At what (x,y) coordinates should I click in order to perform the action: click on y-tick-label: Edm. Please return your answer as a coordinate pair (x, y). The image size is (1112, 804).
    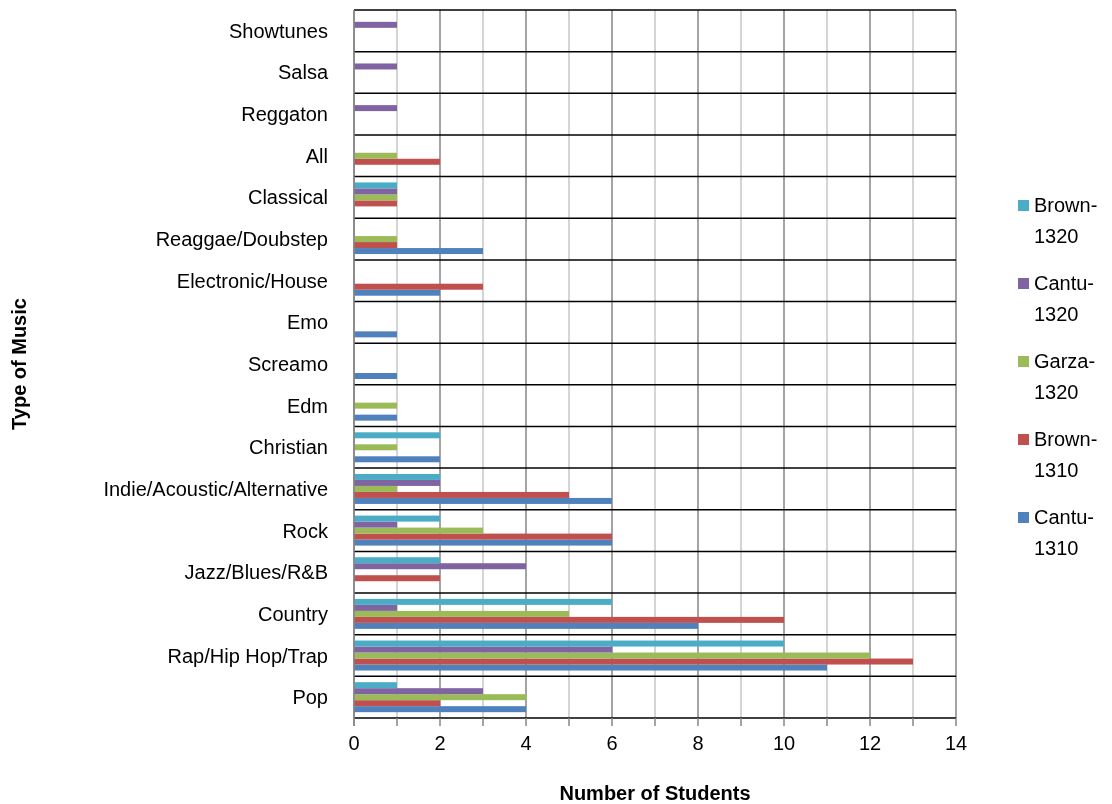
    Looking at the image, I should click on (307, 405).